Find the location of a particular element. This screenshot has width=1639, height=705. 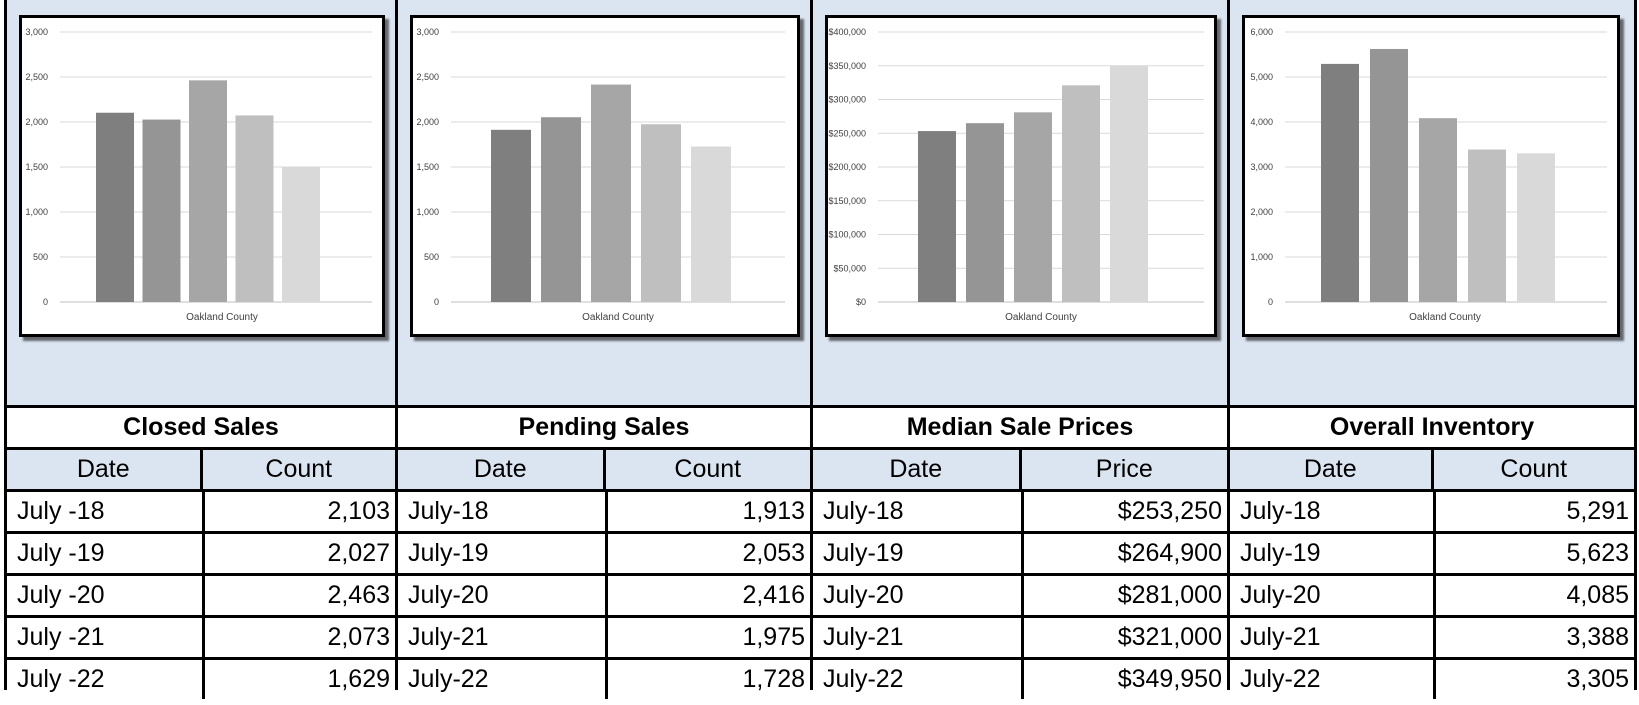

table-title: Closed Sales is located at coordinates (201, 429).